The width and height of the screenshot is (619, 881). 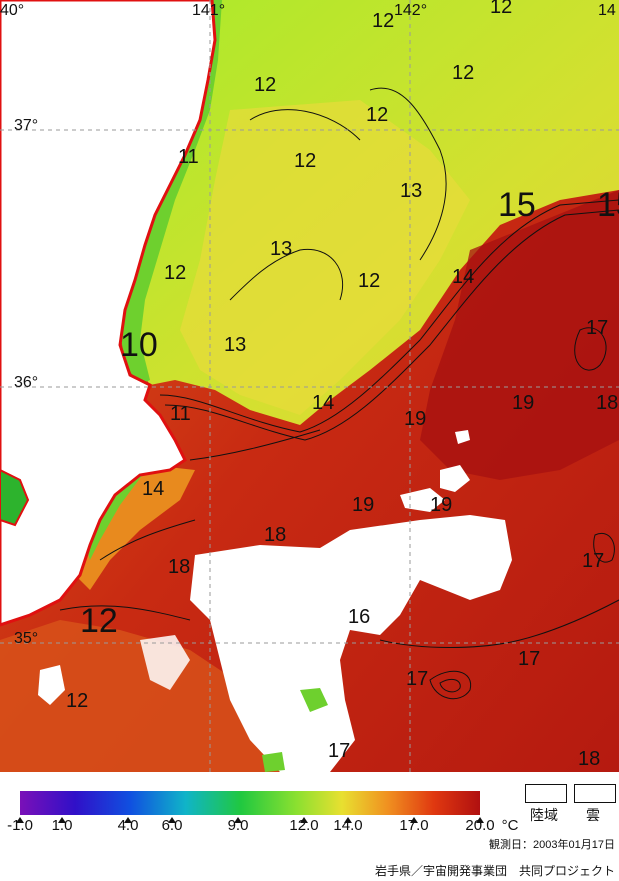 What do you see at coordinates (411, 10) in the screenshot?
I see `lon-label: 142°` at bounding box center [411, 10].